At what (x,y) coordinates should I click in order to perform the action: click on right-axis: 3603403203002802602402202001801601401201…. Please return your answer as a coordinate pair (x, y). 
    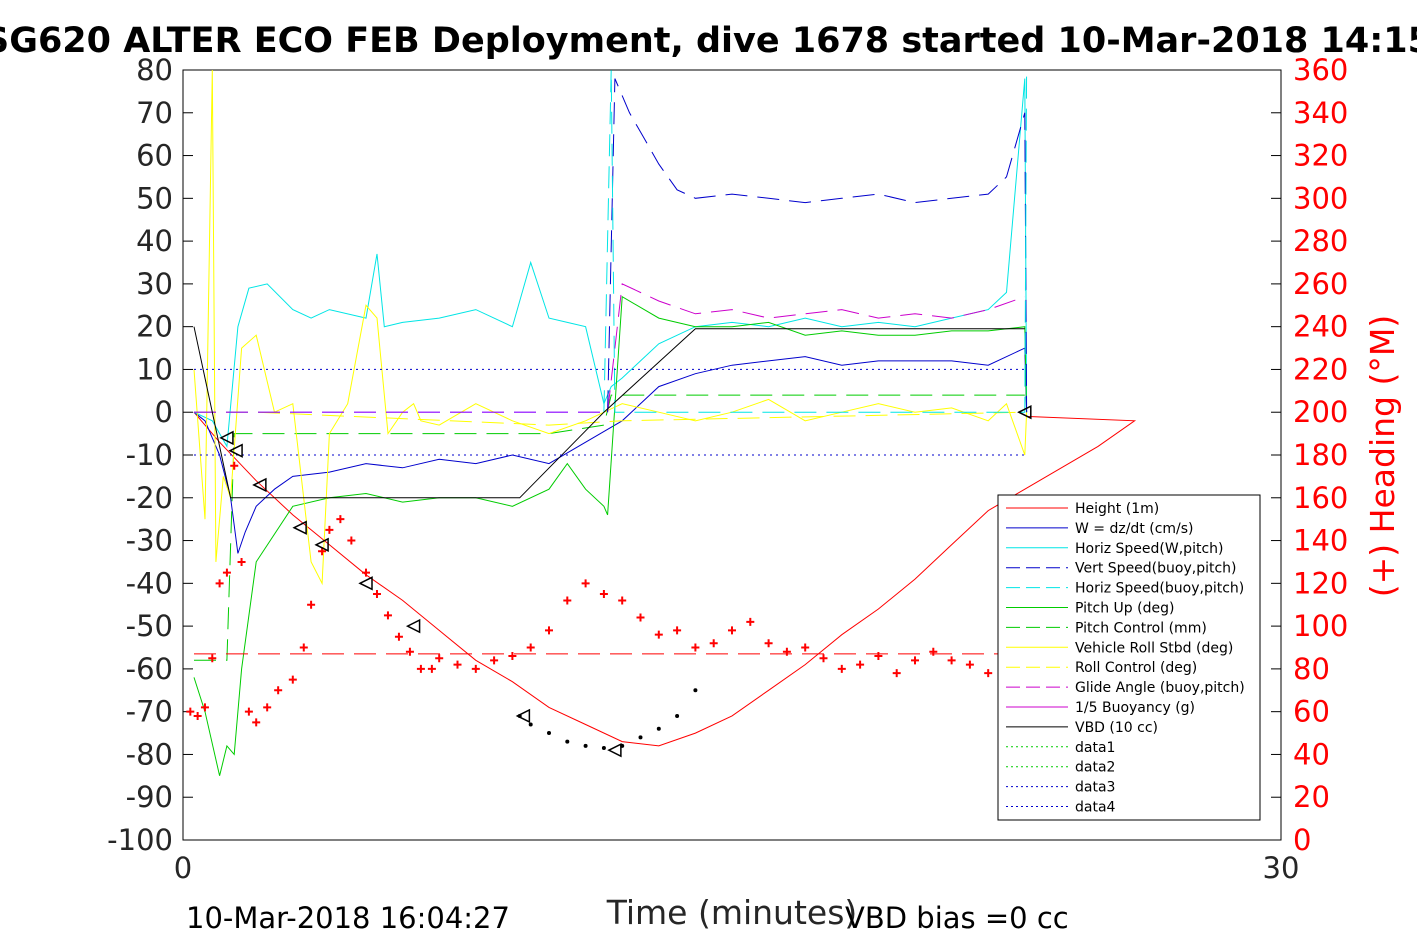
    Looking at the image, I should click on (1309, 455).